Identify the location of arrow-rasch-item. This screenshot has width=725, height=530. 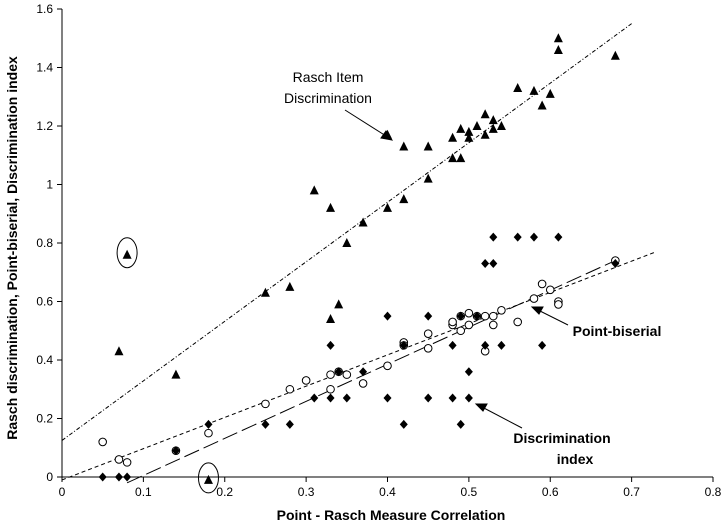
(365, 123).